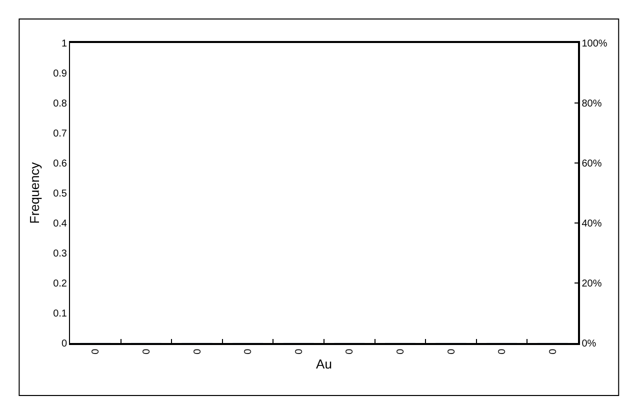  What do you see at coordinates (324, 364) in the screenshot?
I see `x-axis-title: Au` at bounding box center [324, 364].